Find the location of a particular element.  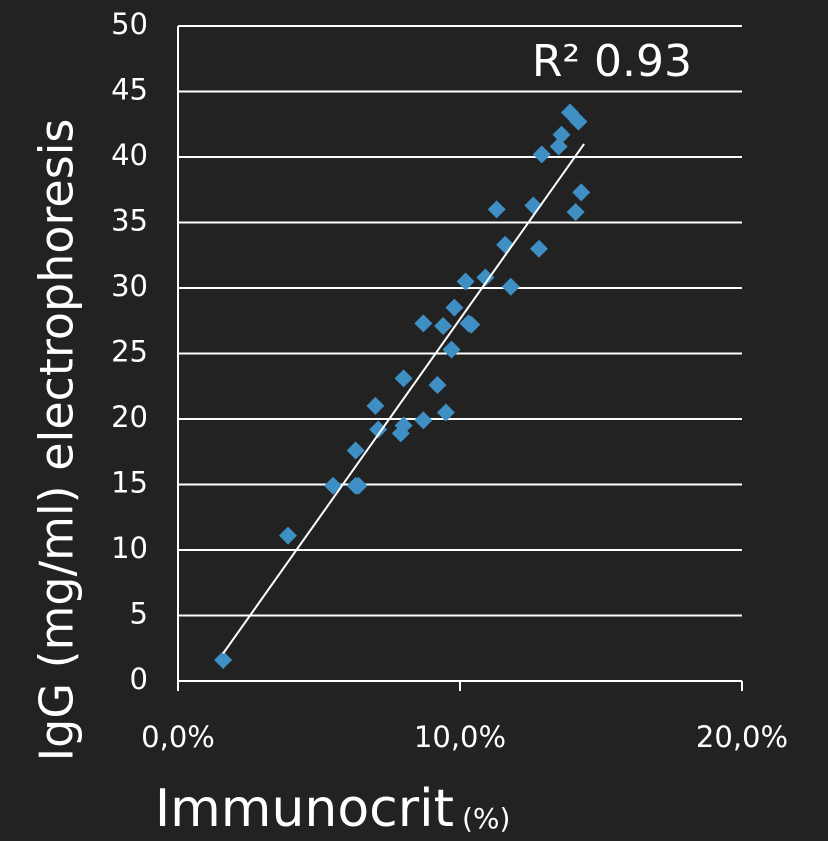

y-tick-label: 45 is located at coordinates (129, 90).